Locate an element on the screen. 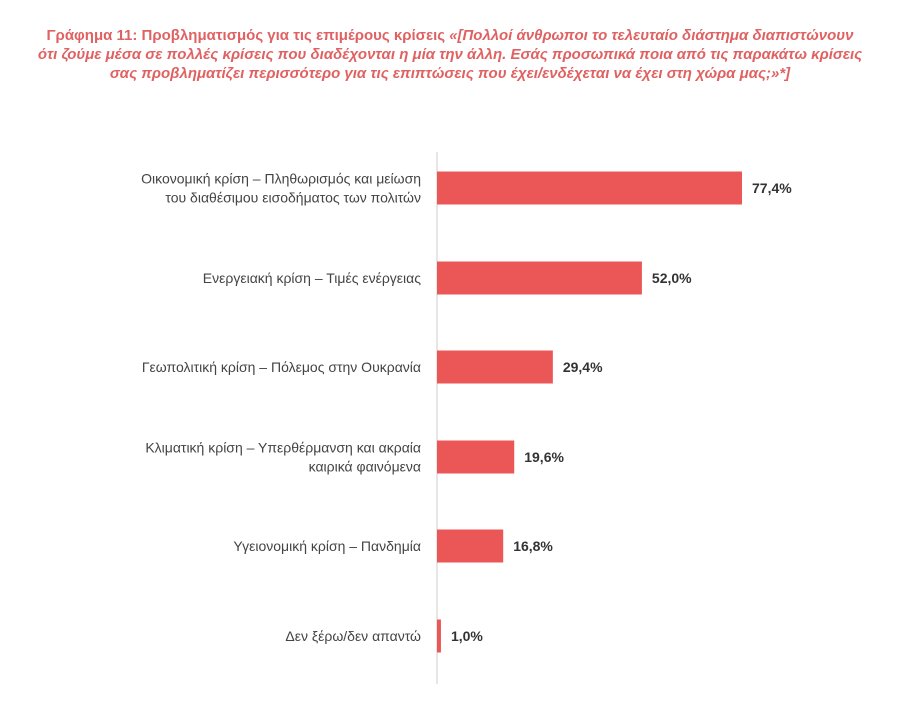 Image resolution: width=900 pixels, height=704 pixels. category-label-4: Υγειονομική κρίση – Πανδημία is located at coordinates (327, 546).